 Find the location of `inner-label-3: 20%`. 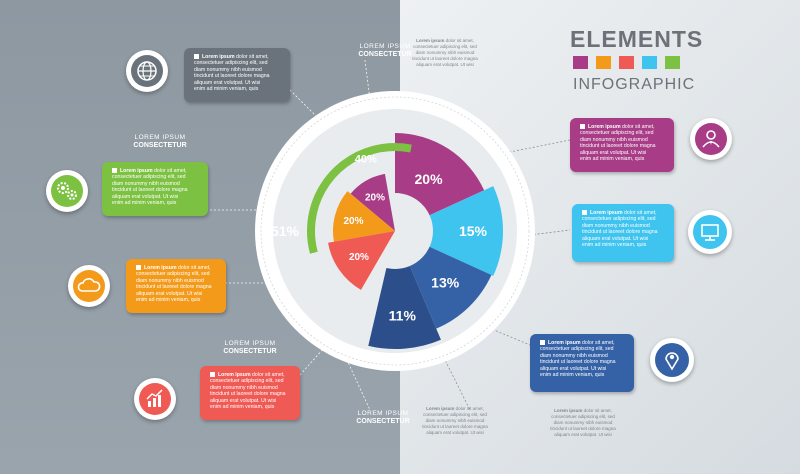

inner-label-3: 20% is located at coordinates (359, 257).